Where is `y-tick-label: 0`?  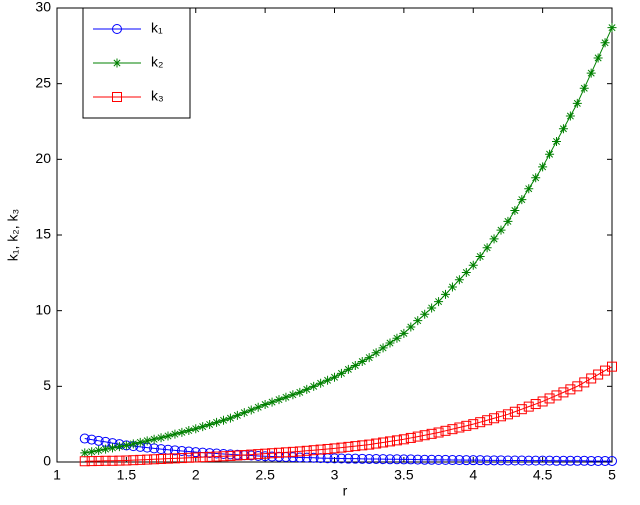
y-tick-label: 0 is located at coordinates (47, 461).